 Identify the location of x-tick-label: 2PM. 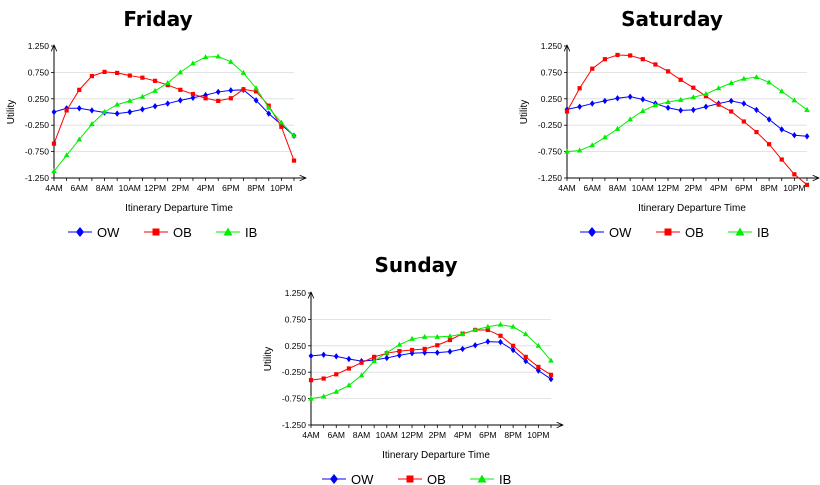
(693, 188).